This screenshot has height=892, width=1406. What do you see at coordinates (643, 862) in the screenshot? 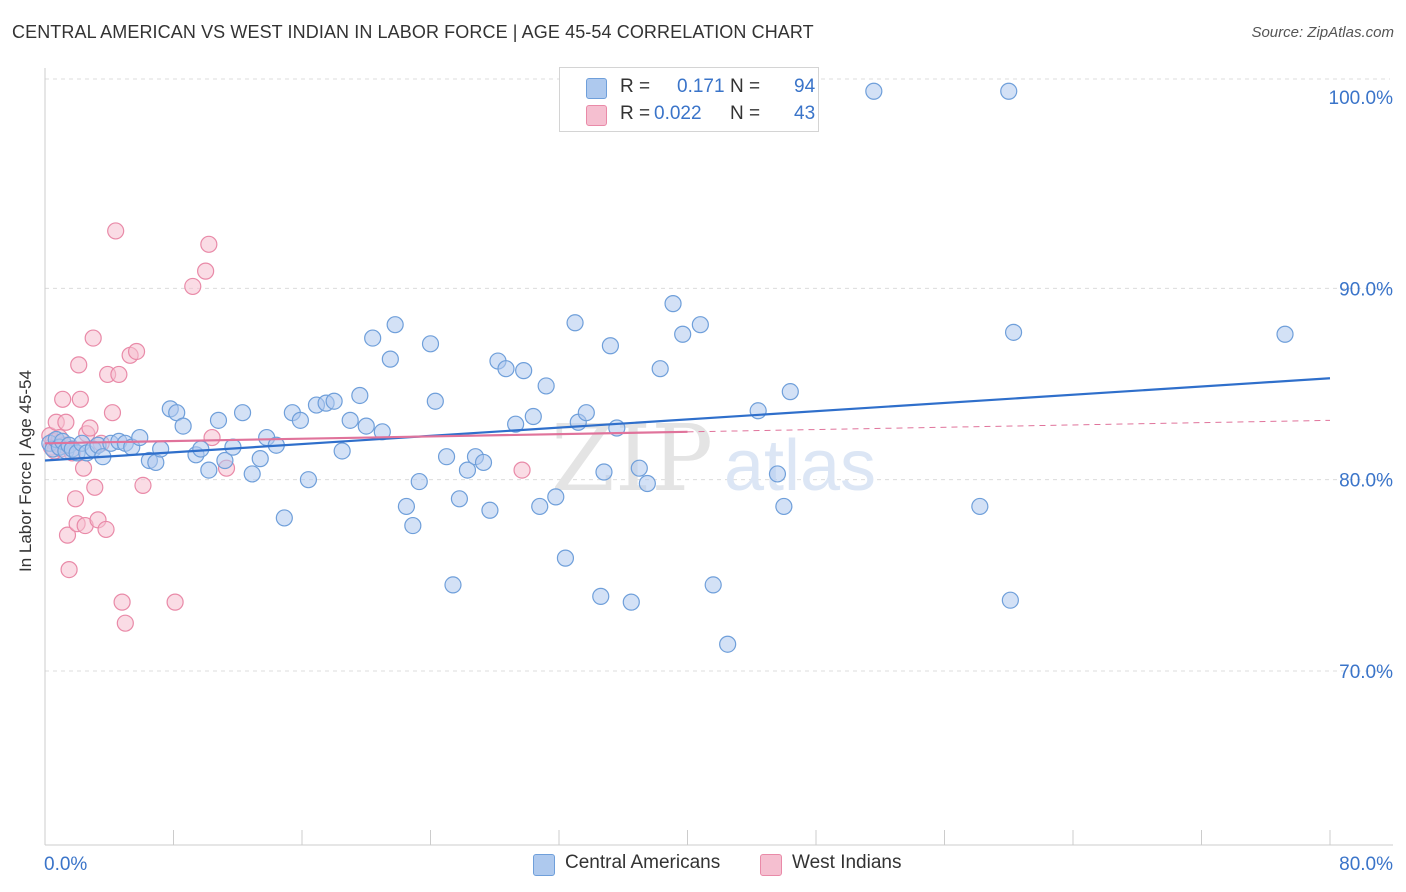
I see `series-label: Central Americans` at bounding box center [643, 862].